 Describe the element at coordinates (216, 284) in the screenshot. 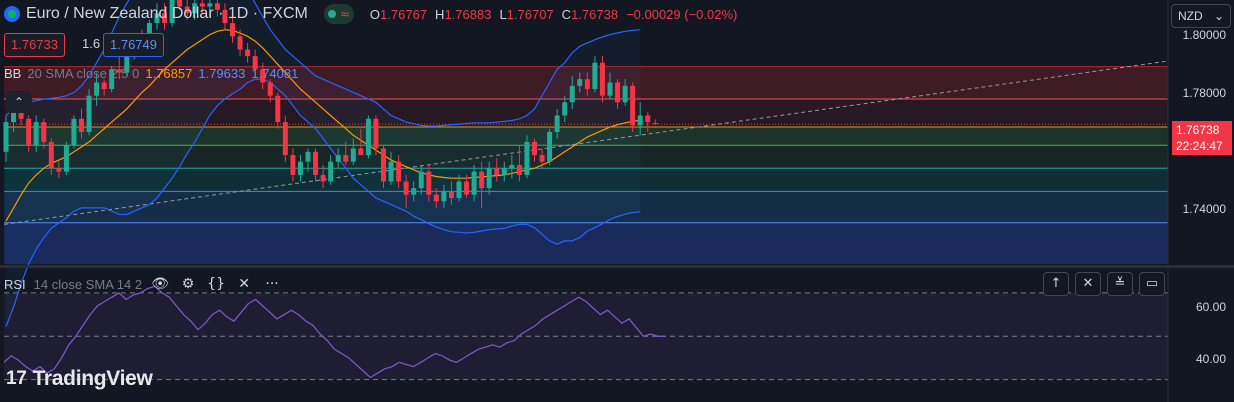

I see `source-code-icon: {}` at that location.